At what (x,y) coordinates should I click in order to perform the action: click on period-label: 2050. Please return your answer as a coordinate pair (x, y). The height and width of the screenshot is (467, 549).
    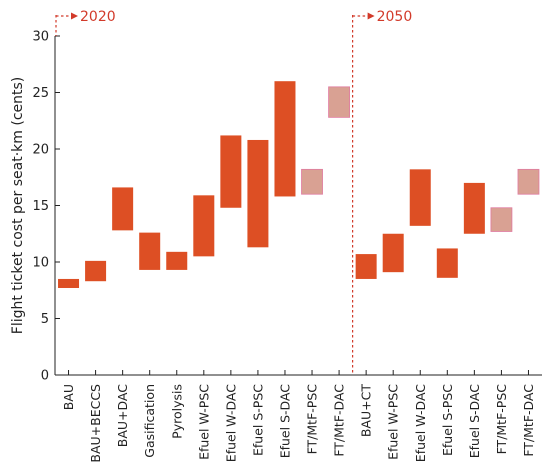
    Looking at the image, I should click on (395, 17).